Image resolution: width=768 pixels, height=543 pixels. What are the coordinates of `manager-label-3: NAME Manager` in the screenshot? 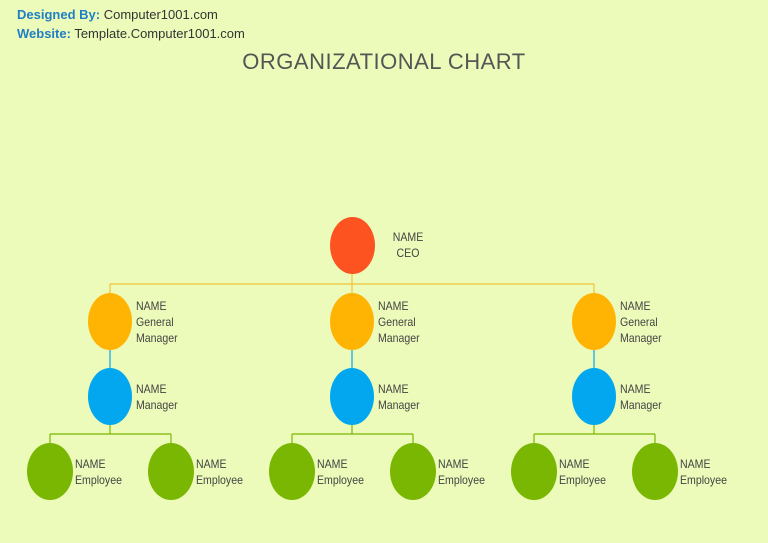 It's located at (641, 397).